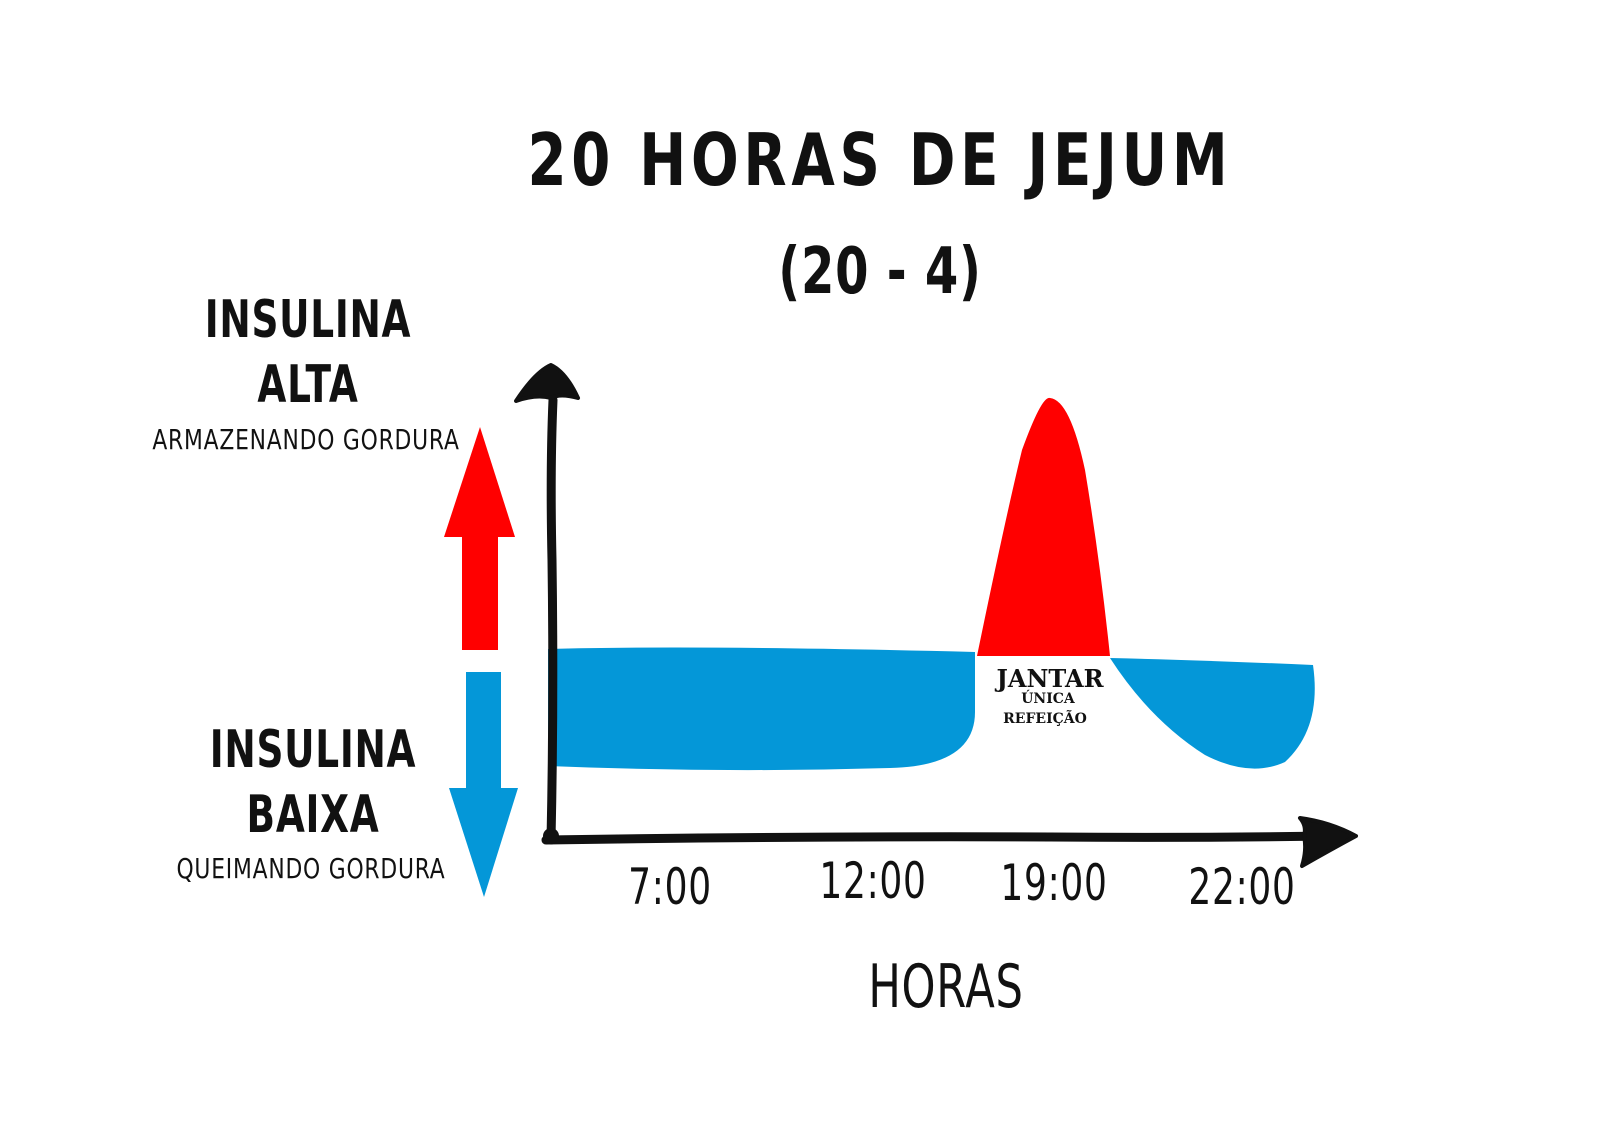 This screenshot has height=1148, width=1600. I want to click on meal-label-line3: REFEIÇÃO, so click(1045, 719).